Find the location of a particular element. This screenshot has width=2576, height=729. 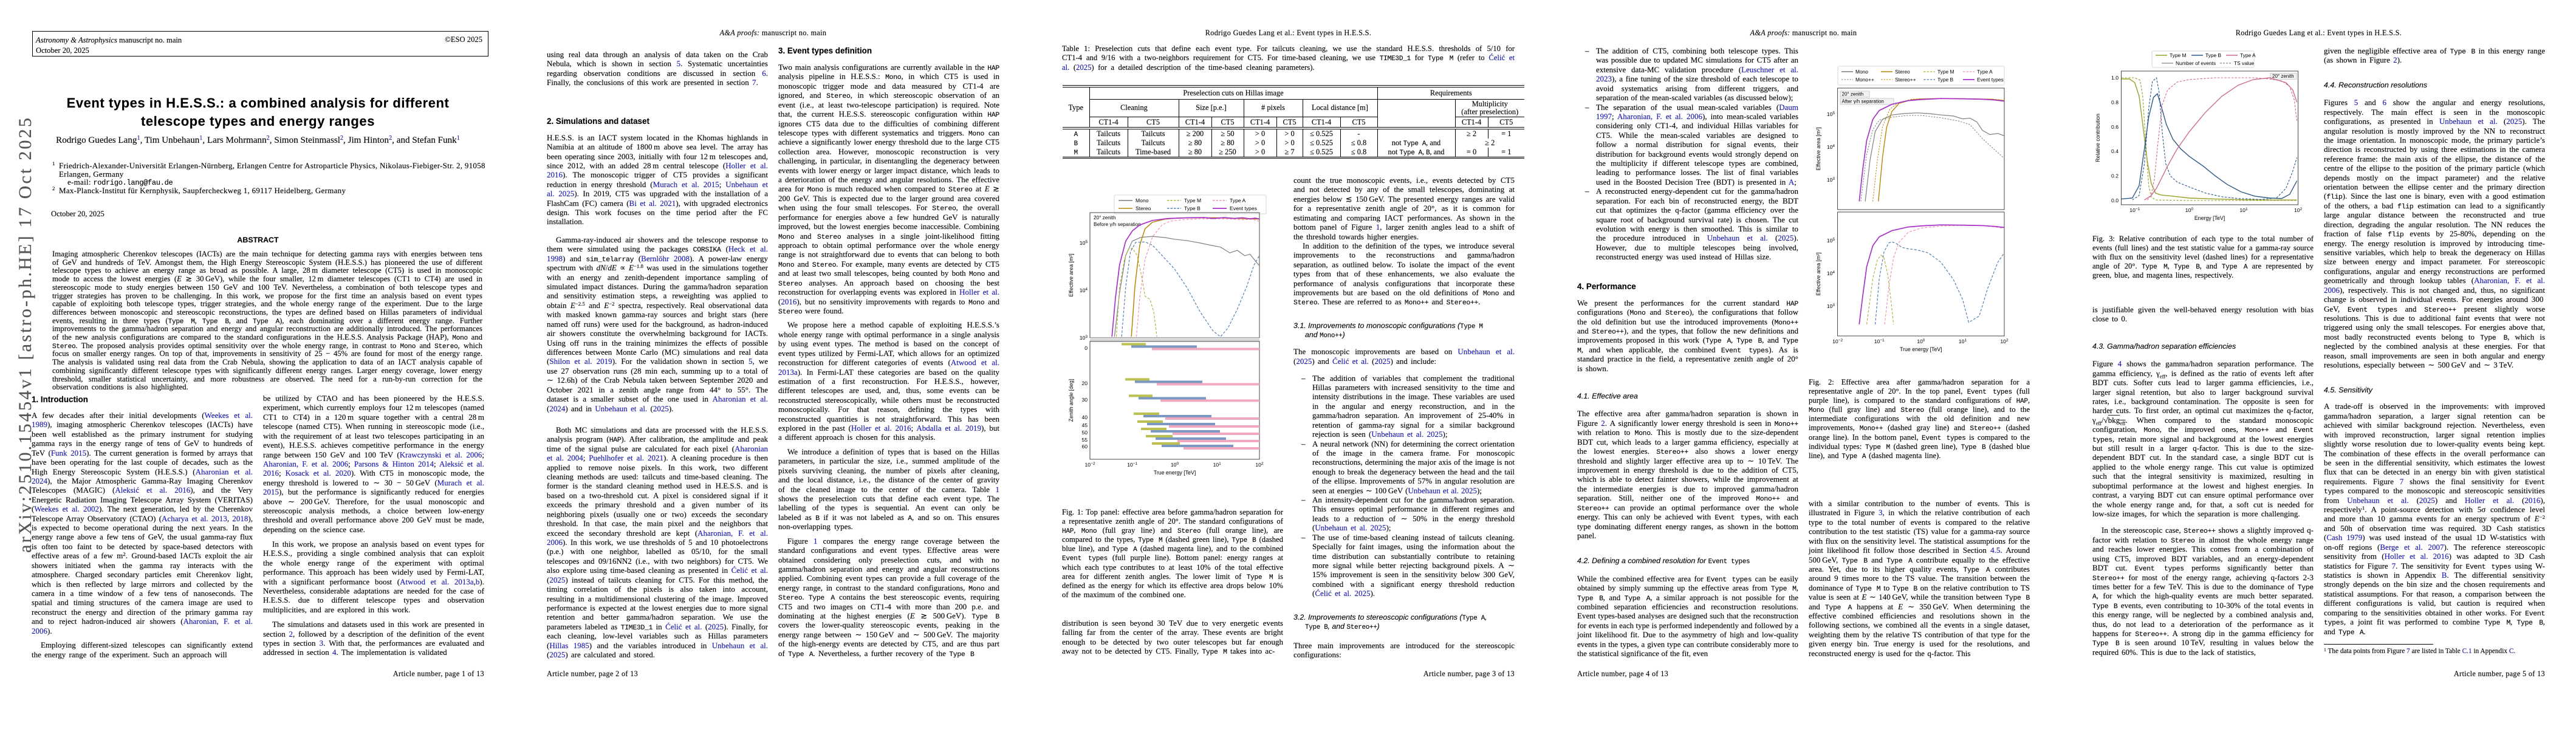

svg-text: 0.2 is located at coordinates (2115, 176).